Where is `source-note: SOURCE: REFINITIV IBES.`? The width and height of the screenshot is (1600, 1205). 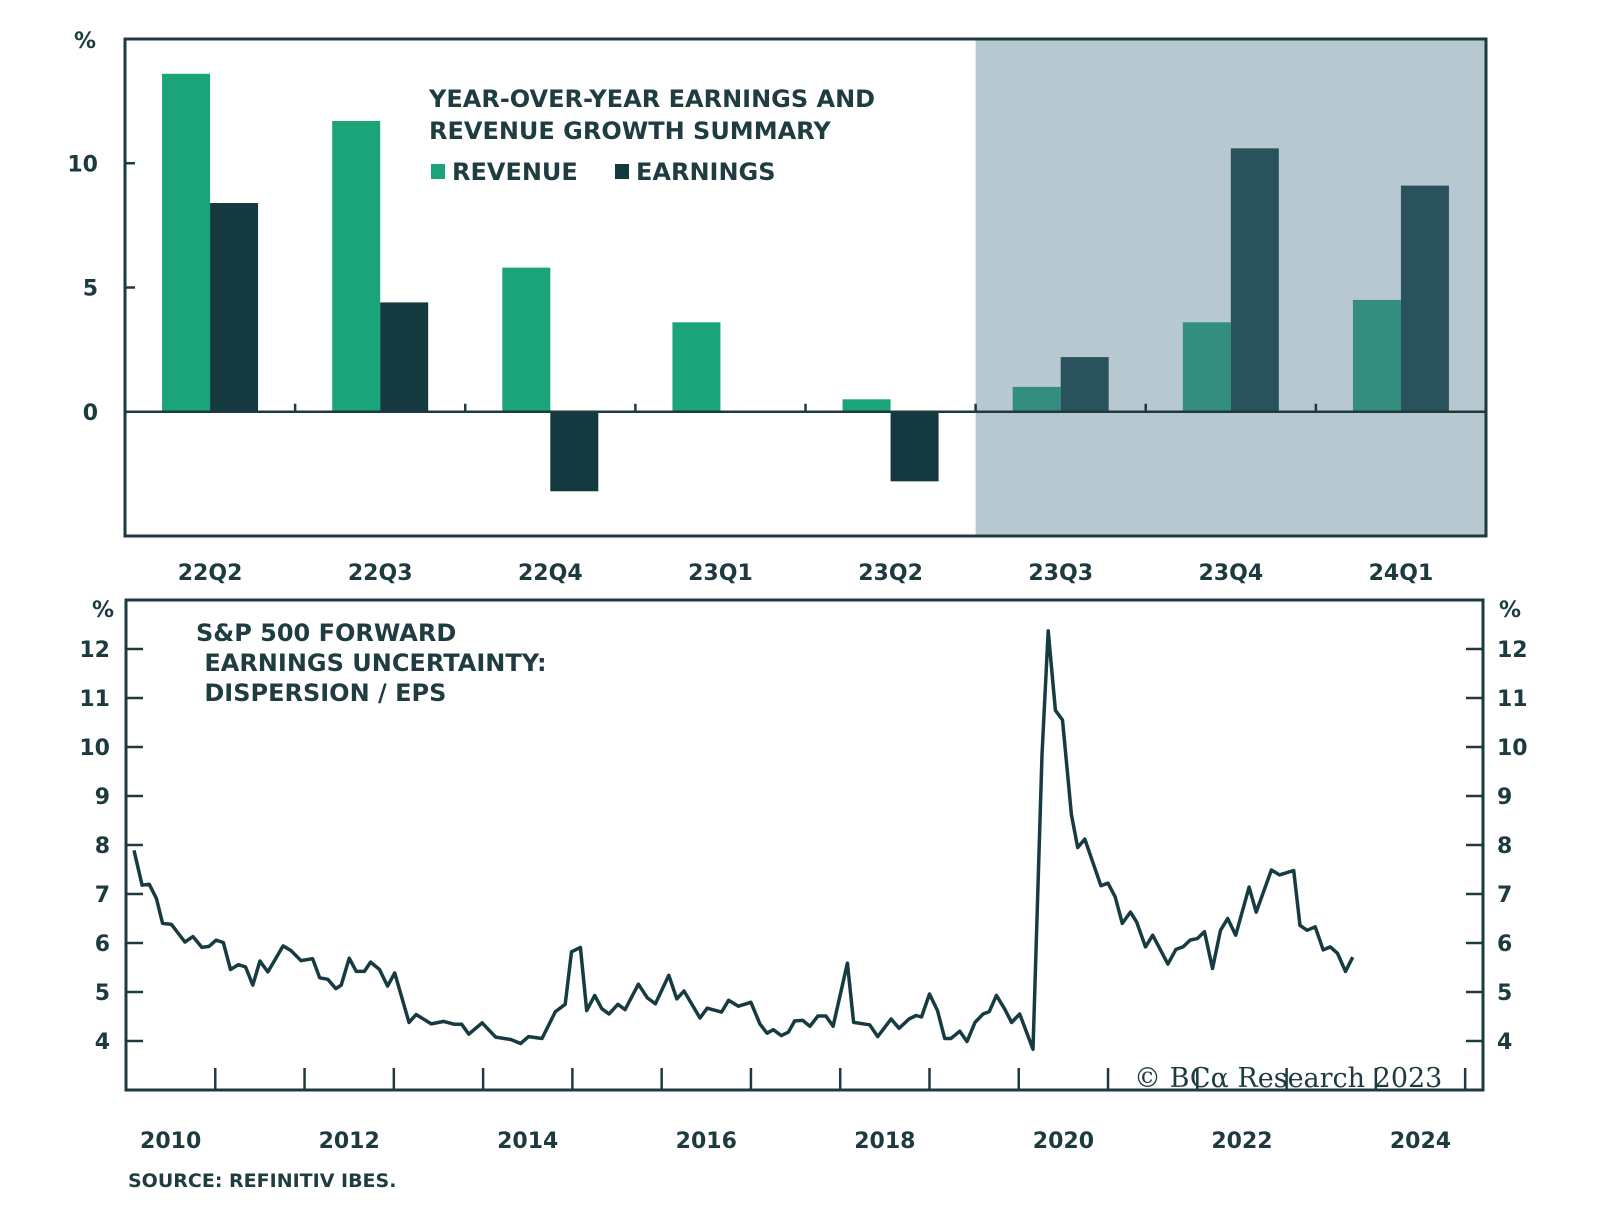 source-note: SOURCE: REFINITIV IBES. is located at coordinates (262, 1181).